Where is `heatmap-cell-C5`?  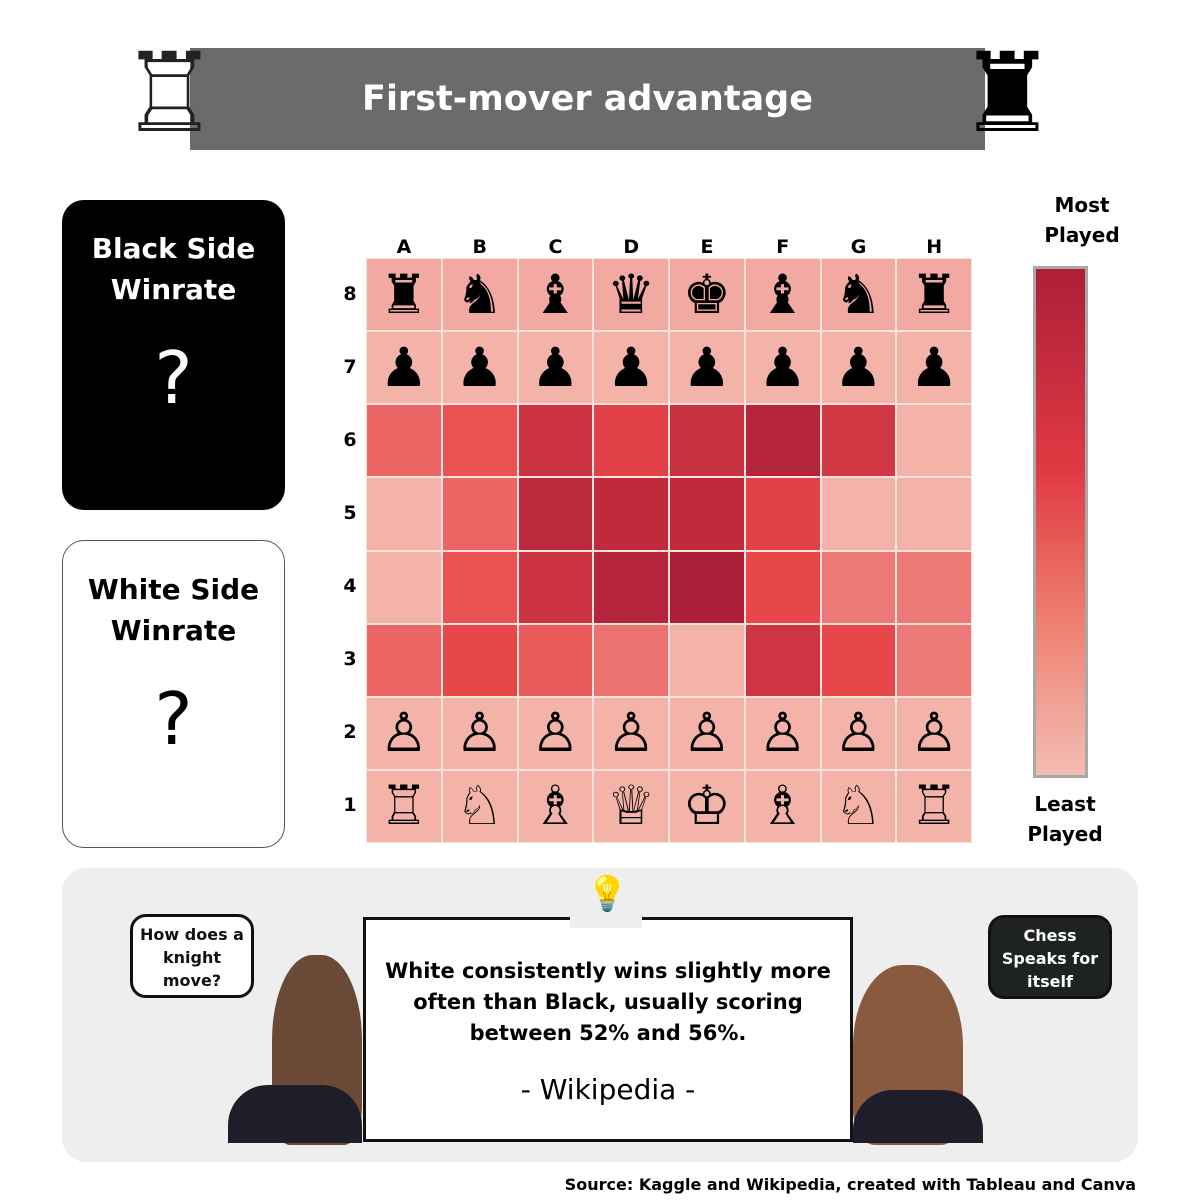
heatmap-cell-C5 is located at coordinates (555, 514).